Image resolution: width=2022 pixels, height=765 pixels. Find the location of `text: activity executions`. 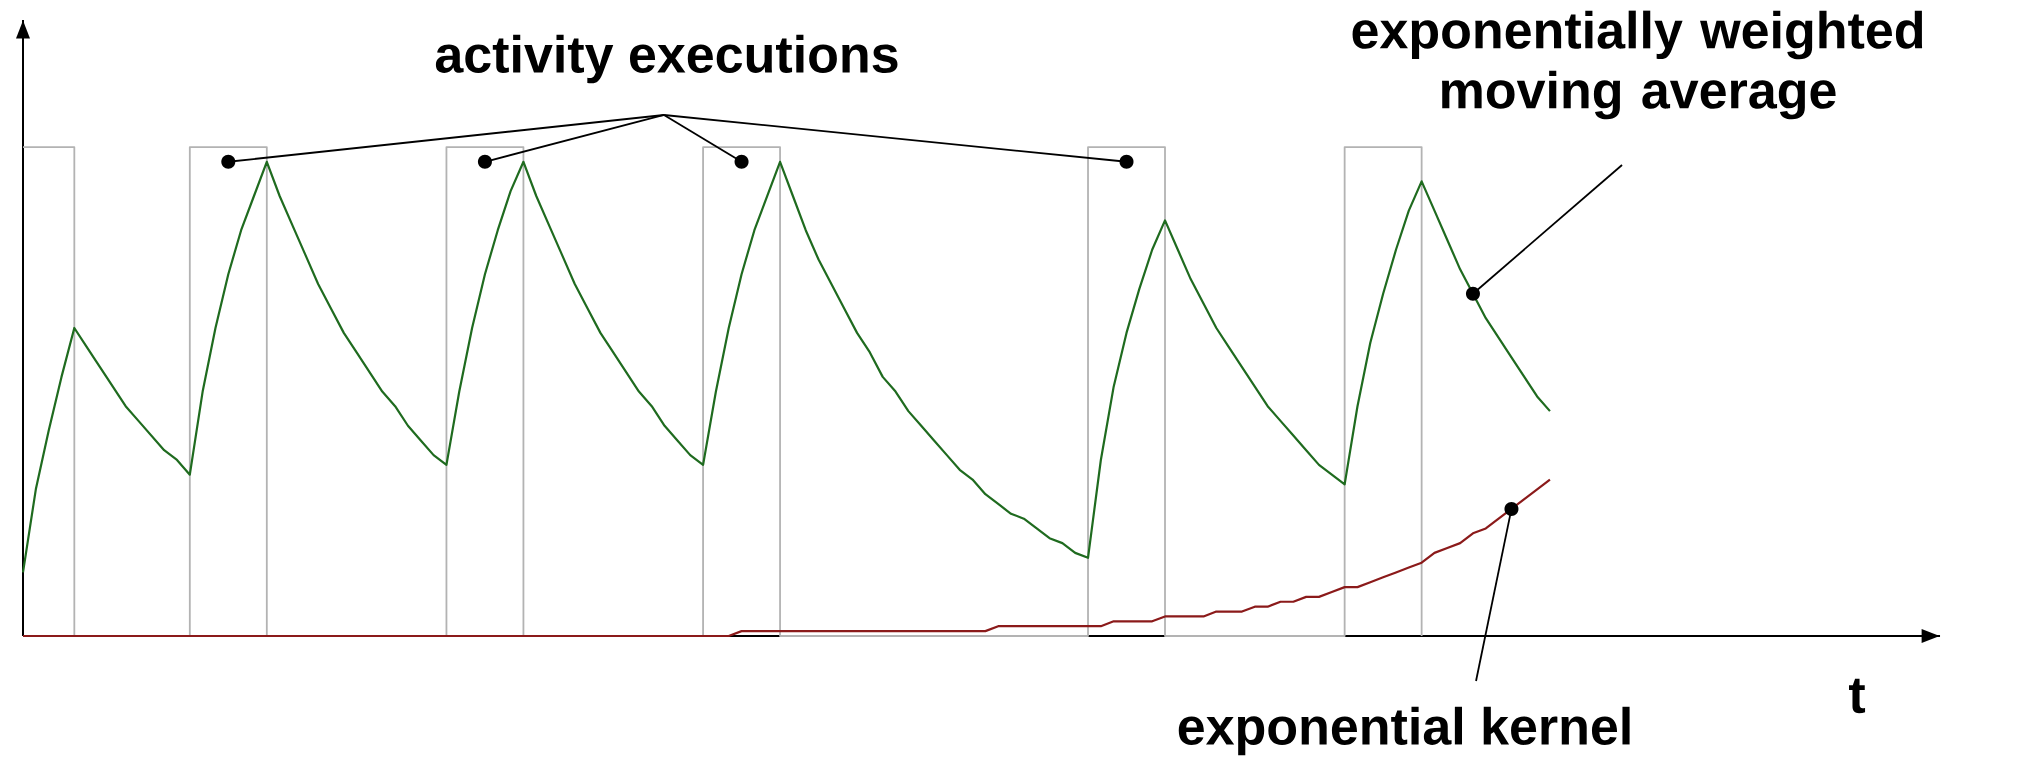

text: activity executions is located at coordinates (666, 59).